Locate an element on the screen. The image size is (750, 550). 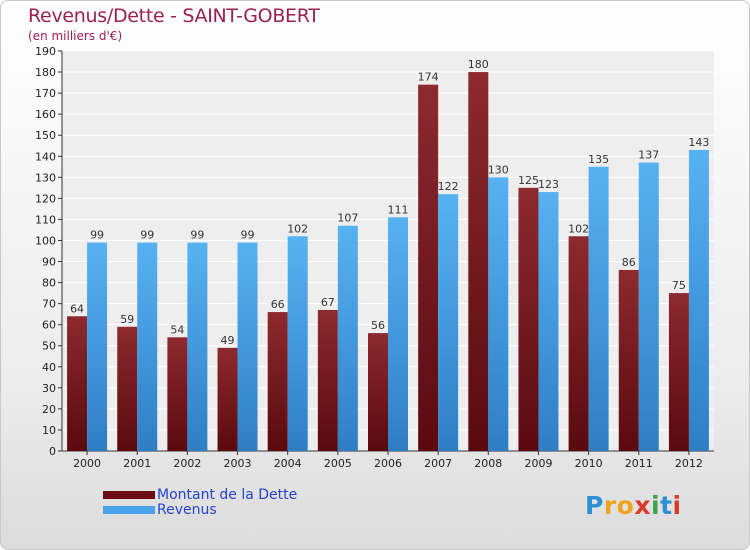
data-label: 143 is located at coordinates (698, 142).